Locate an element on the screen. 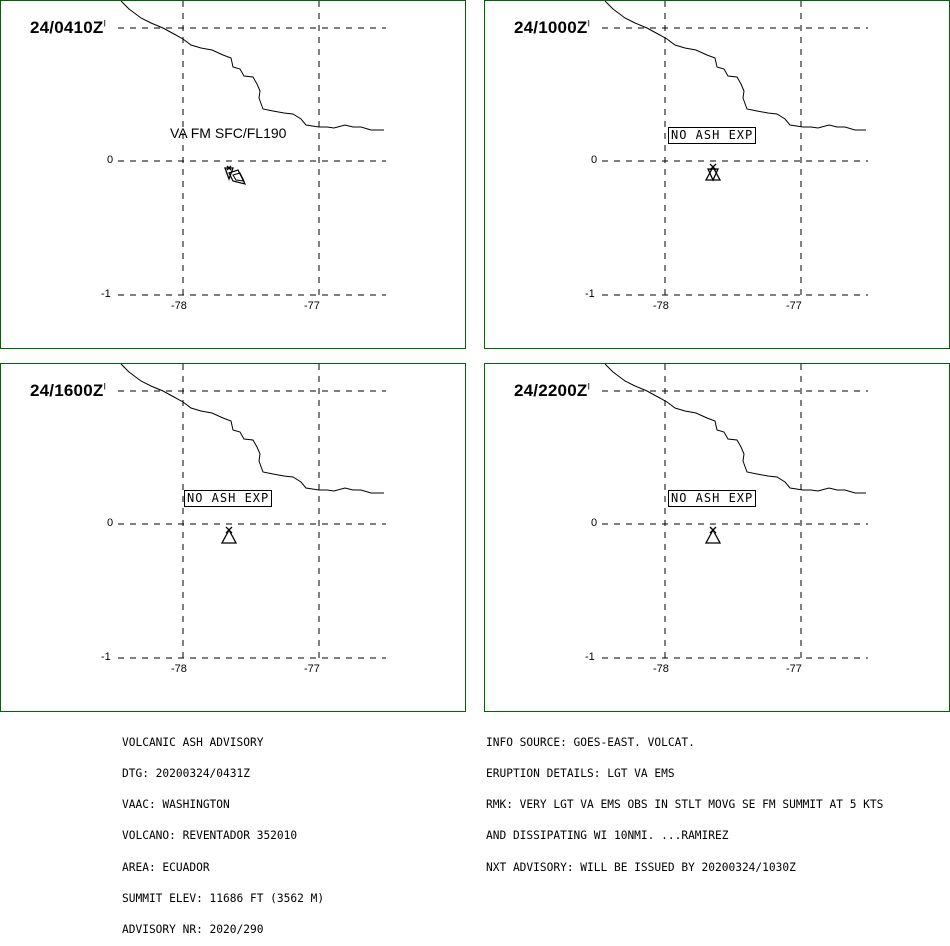 The width and height of the screenshot is (950, 946). forecast-time: 24/0410ZI is located at coordinates (68, 27).